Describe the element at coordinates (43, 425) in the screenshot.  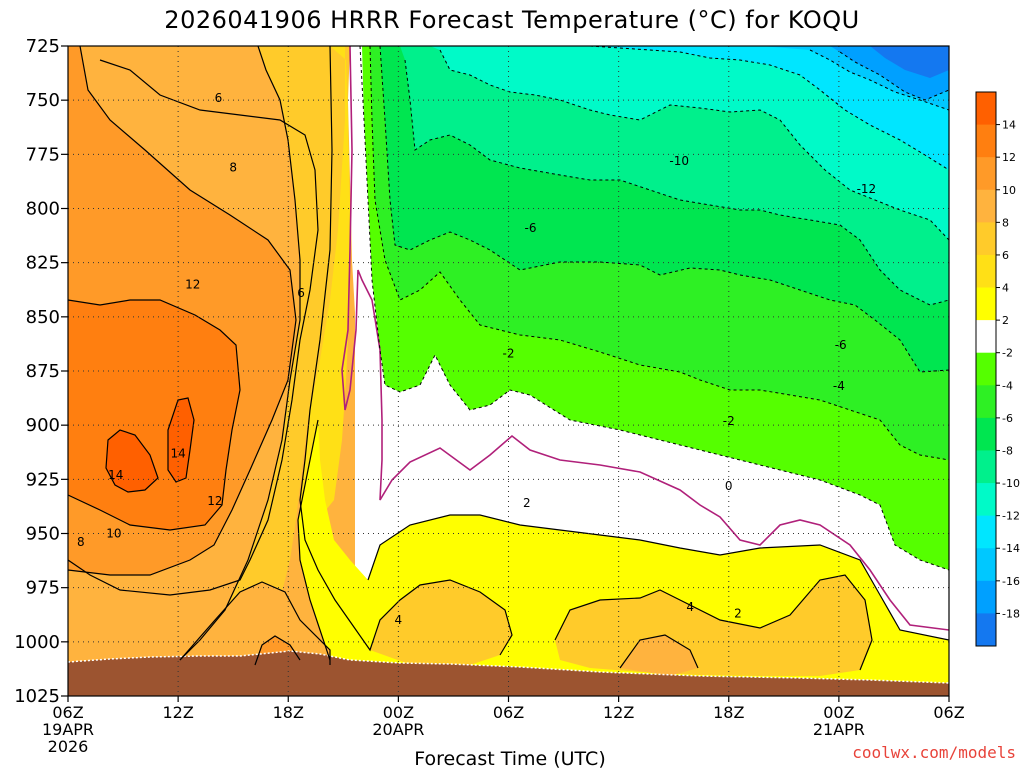
I see `y-tick-label: 900` at that location.